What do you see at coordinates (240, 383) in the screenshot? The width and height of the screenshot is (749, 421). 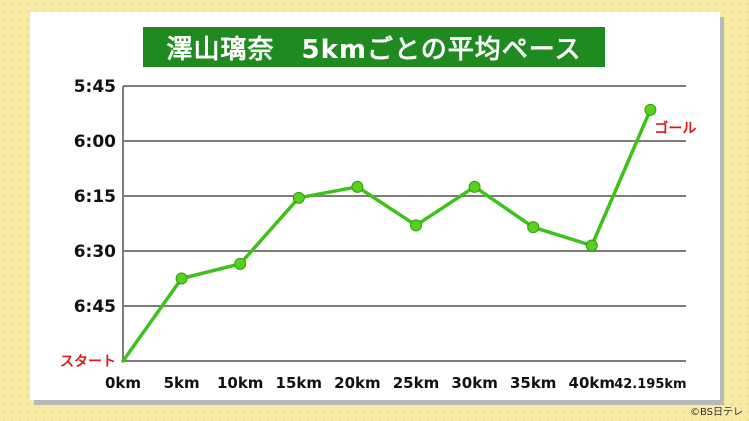 I see `x-tick-label: 10km` at bounding box center [240, 383].